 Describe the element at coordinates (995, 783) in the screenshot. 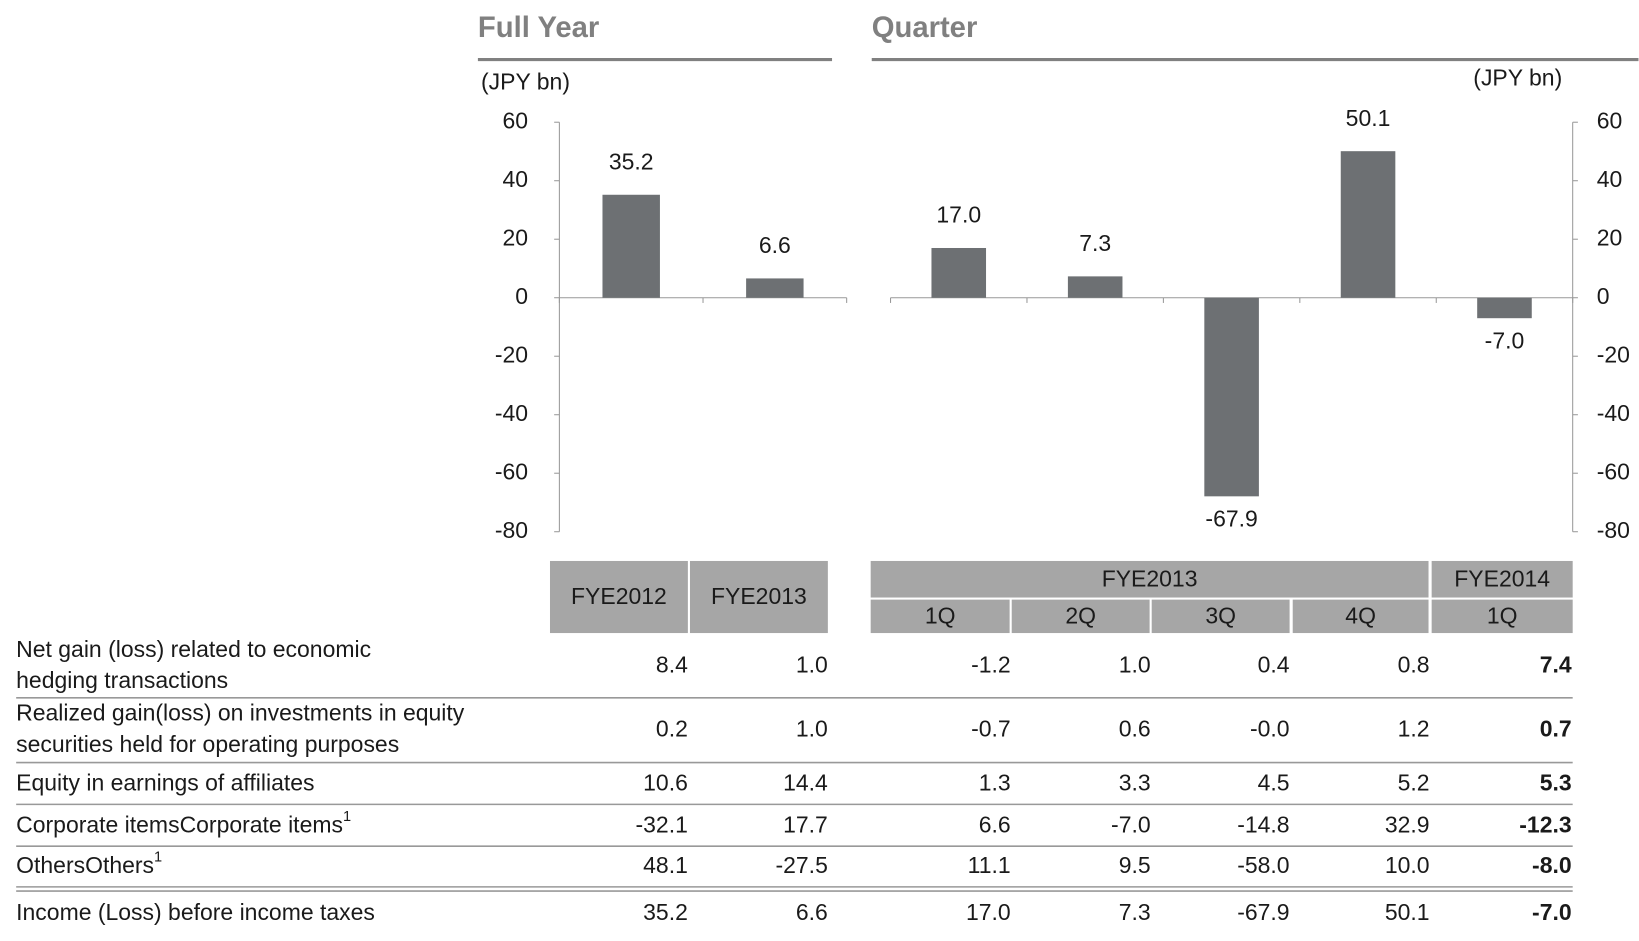

I see `cell-value: 1.3` at that location.